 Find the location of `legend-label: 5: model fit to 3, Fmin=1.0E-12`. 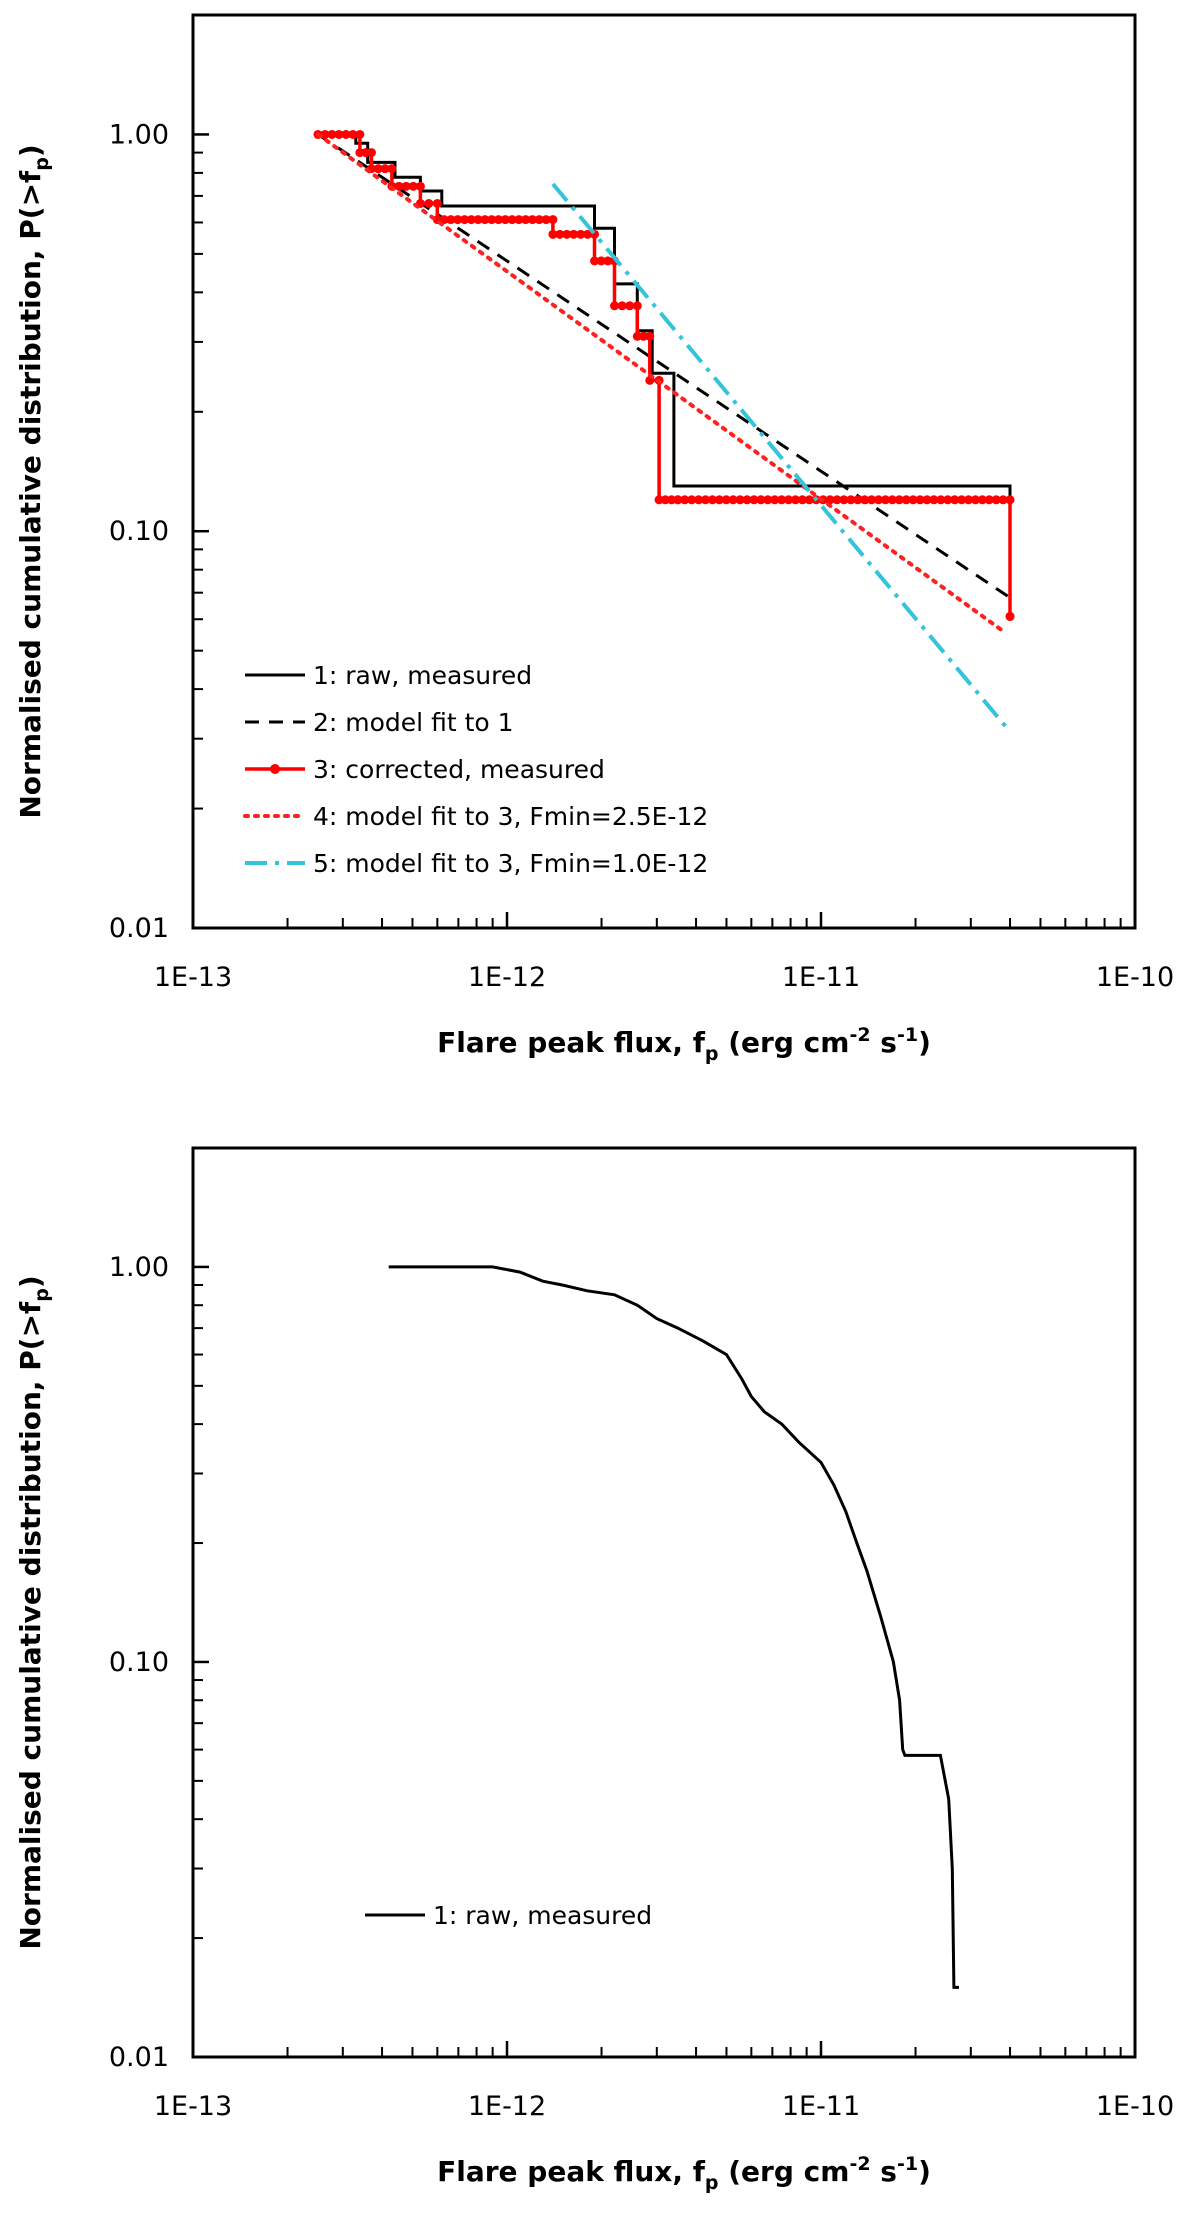

legend-label: 5: model fit to 3, Fmin=1.0E-12 is located at coordinates (510, 863).